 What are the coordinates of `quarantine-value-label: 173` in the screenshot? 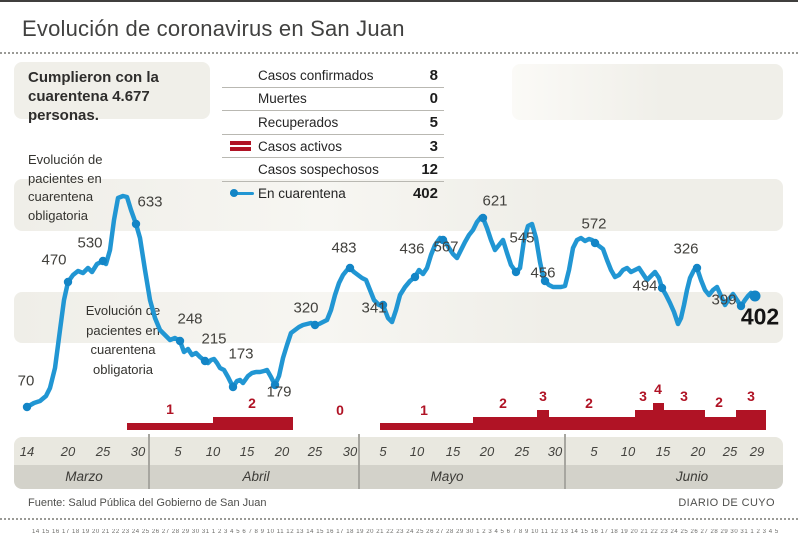 It's located at (241, 354).